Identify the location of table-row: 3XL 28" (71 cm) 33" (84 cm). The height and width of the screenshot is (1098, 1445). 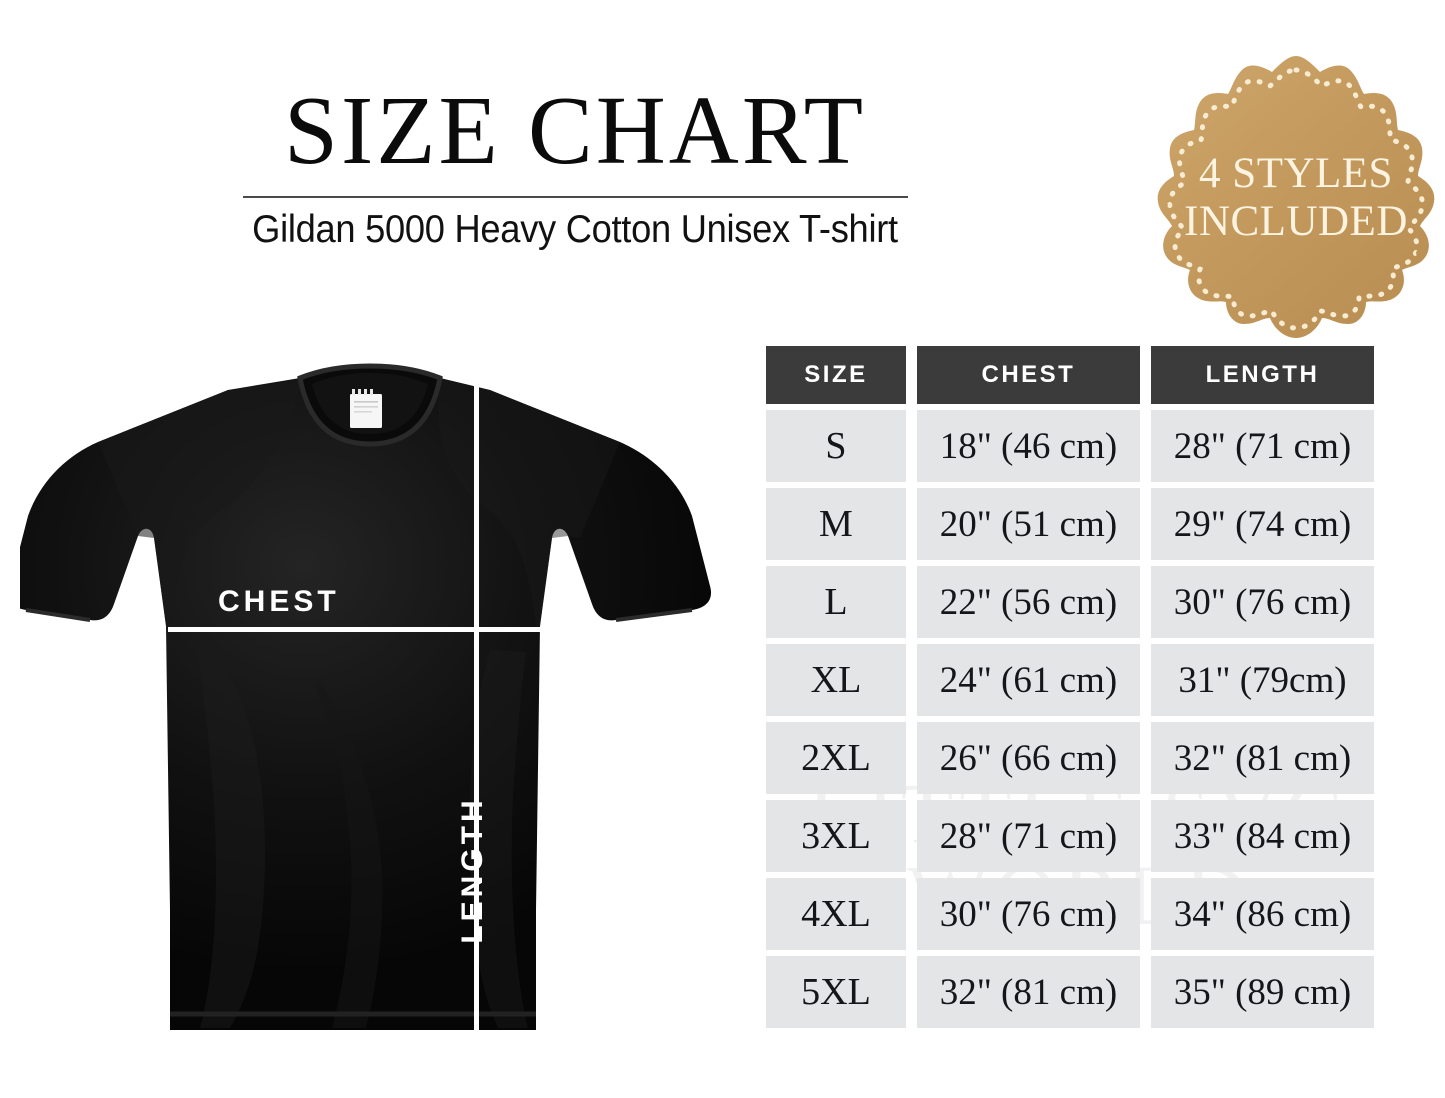
(1070, 836).